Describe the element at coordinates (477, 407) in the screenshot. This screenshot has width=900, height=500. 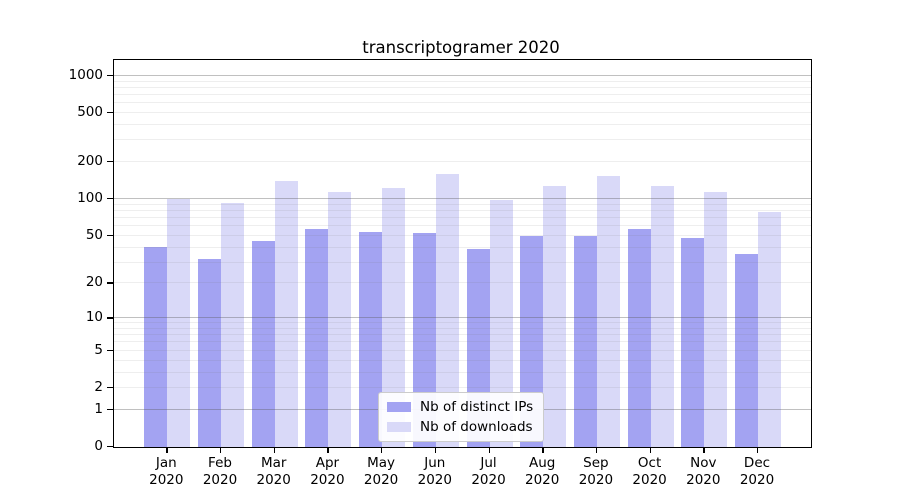
I see `legend-label-distinct-ips: Nb of distinct IPs` at that location.